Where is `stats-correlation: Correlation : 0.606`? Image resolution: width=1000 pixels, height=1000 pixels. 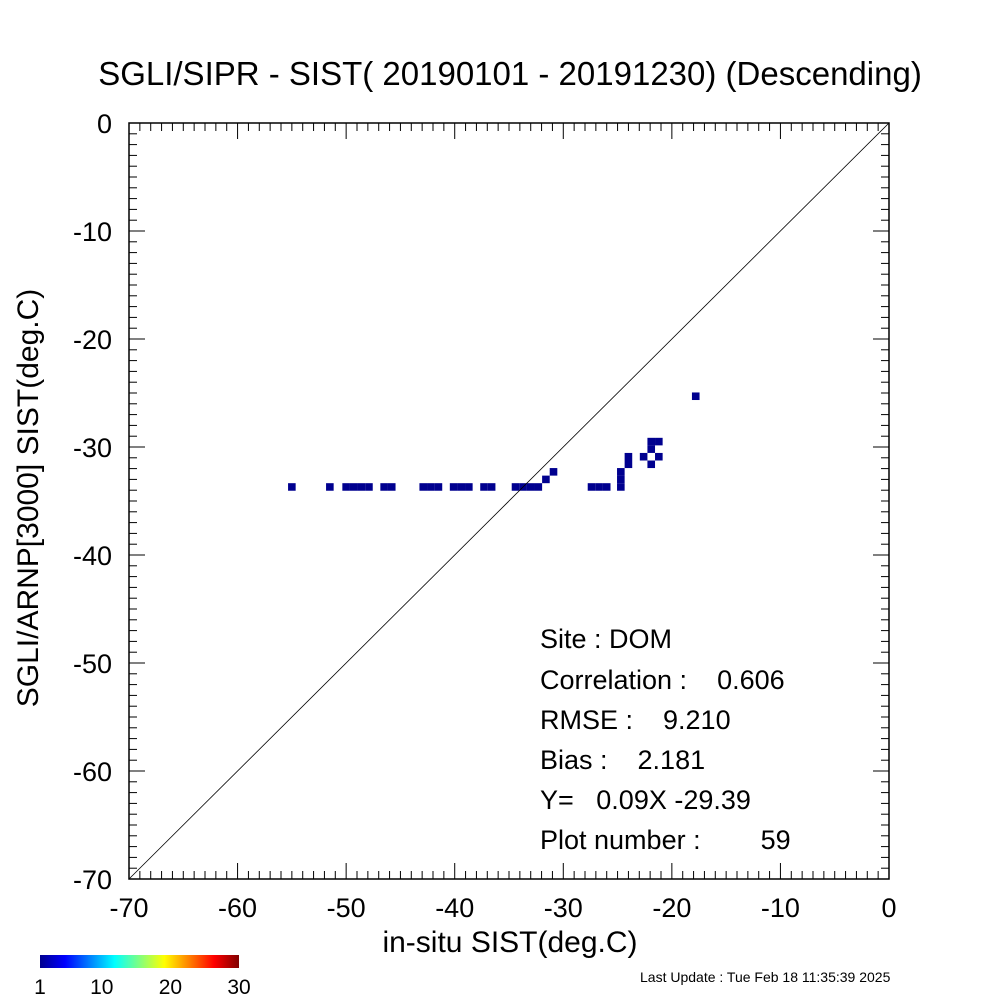 stats-correlation: Correlation : 0.606 is located at coordinates (662, 680).